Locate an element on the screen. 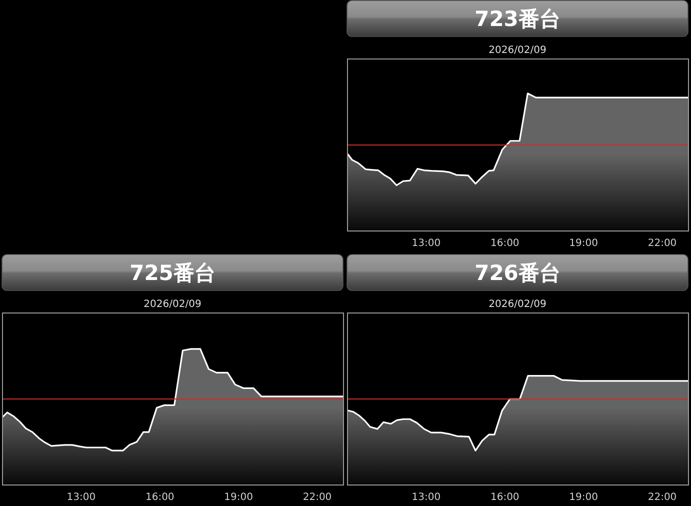 The width and height of the screenshot is (691, 506). chart-title: 726番台 is located at coordinates (517, 273).